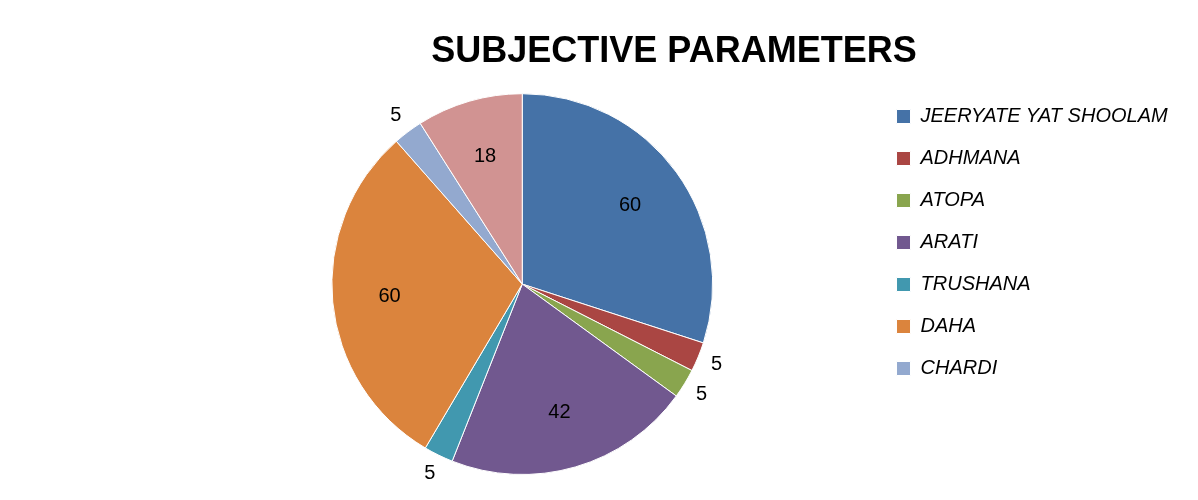 The height and width of the screenshot is (500, 1198). Describe the element at coordinates (1043, 115) in the screenshot. I see `legend-label: JEERYATE YAT SHOOLAM` at that location.